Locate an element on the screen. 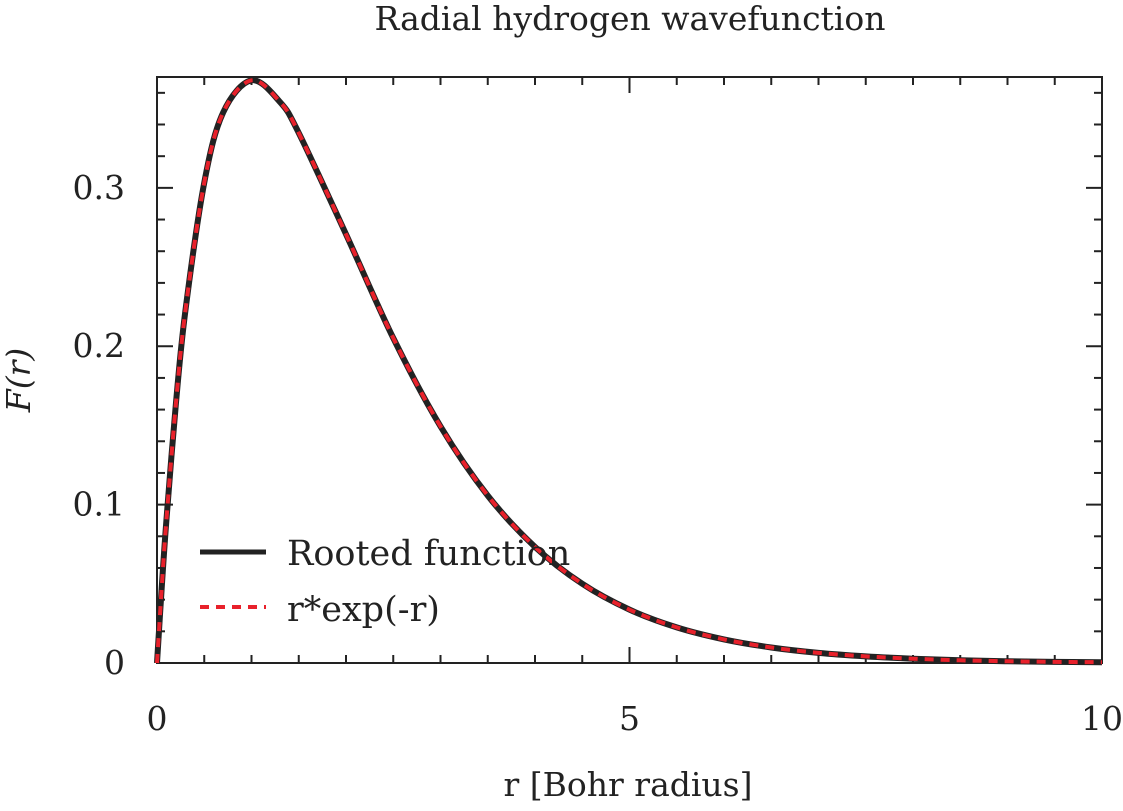  x-tick-label: 10 is located at coordinates (1102, 718).